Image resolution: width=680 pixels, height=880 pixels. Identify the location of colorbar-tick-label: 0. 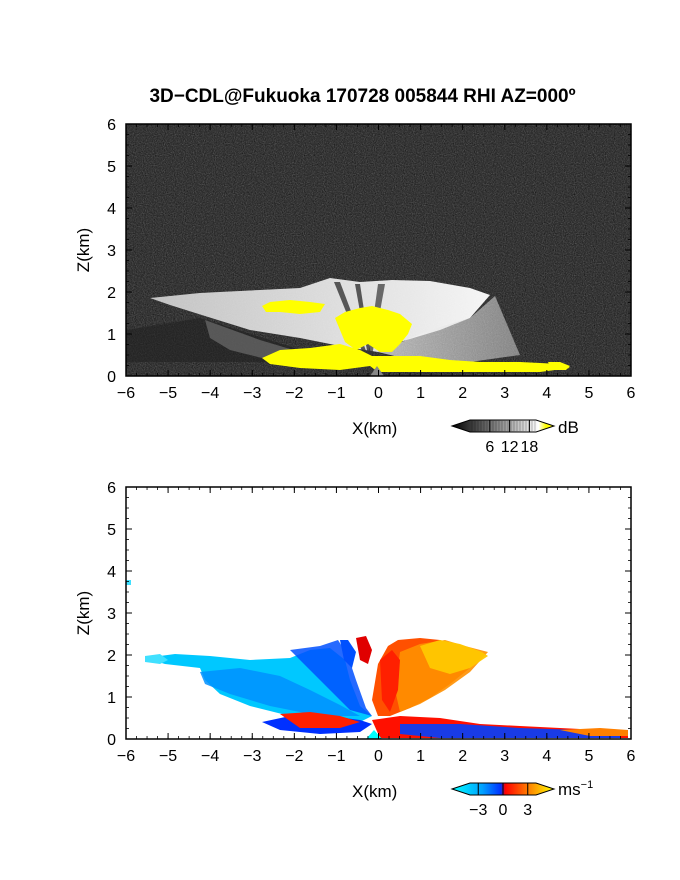
(503, 810).